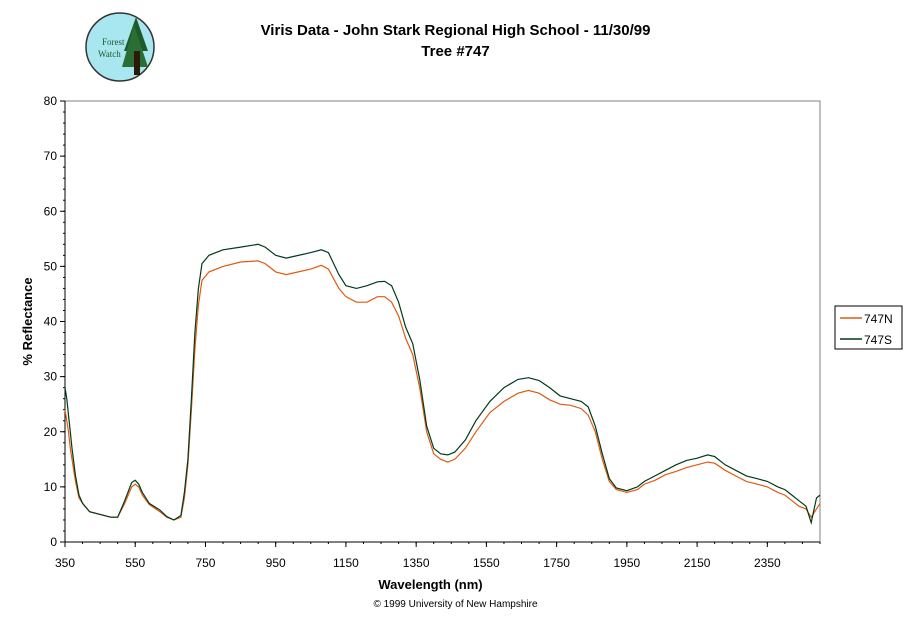  Describe the element at coordinates (135, 563) in the screenshot. I see `x-tick-label: 550` at that location.